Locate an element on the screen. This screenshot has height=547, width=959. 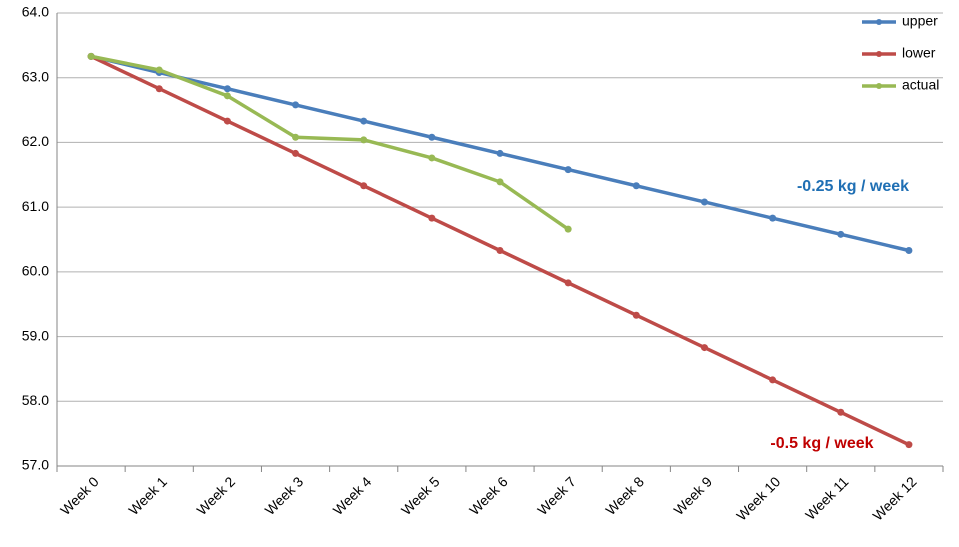
y-tick-label: 59.0 is located at coordinates (35, 335).